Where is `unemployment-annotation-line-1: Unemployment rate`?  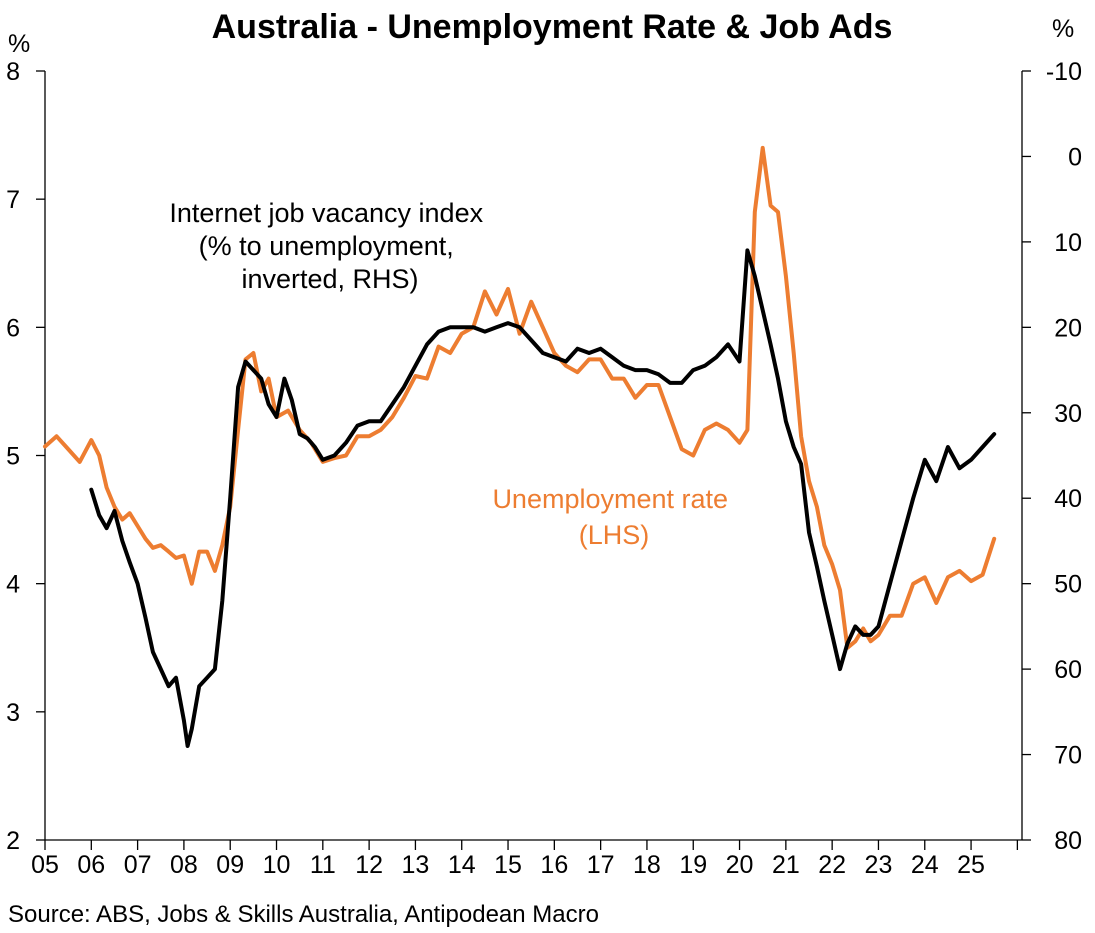 unemployment-annotation-line-1: Unemployment rate is located at coordinates (610, 499).